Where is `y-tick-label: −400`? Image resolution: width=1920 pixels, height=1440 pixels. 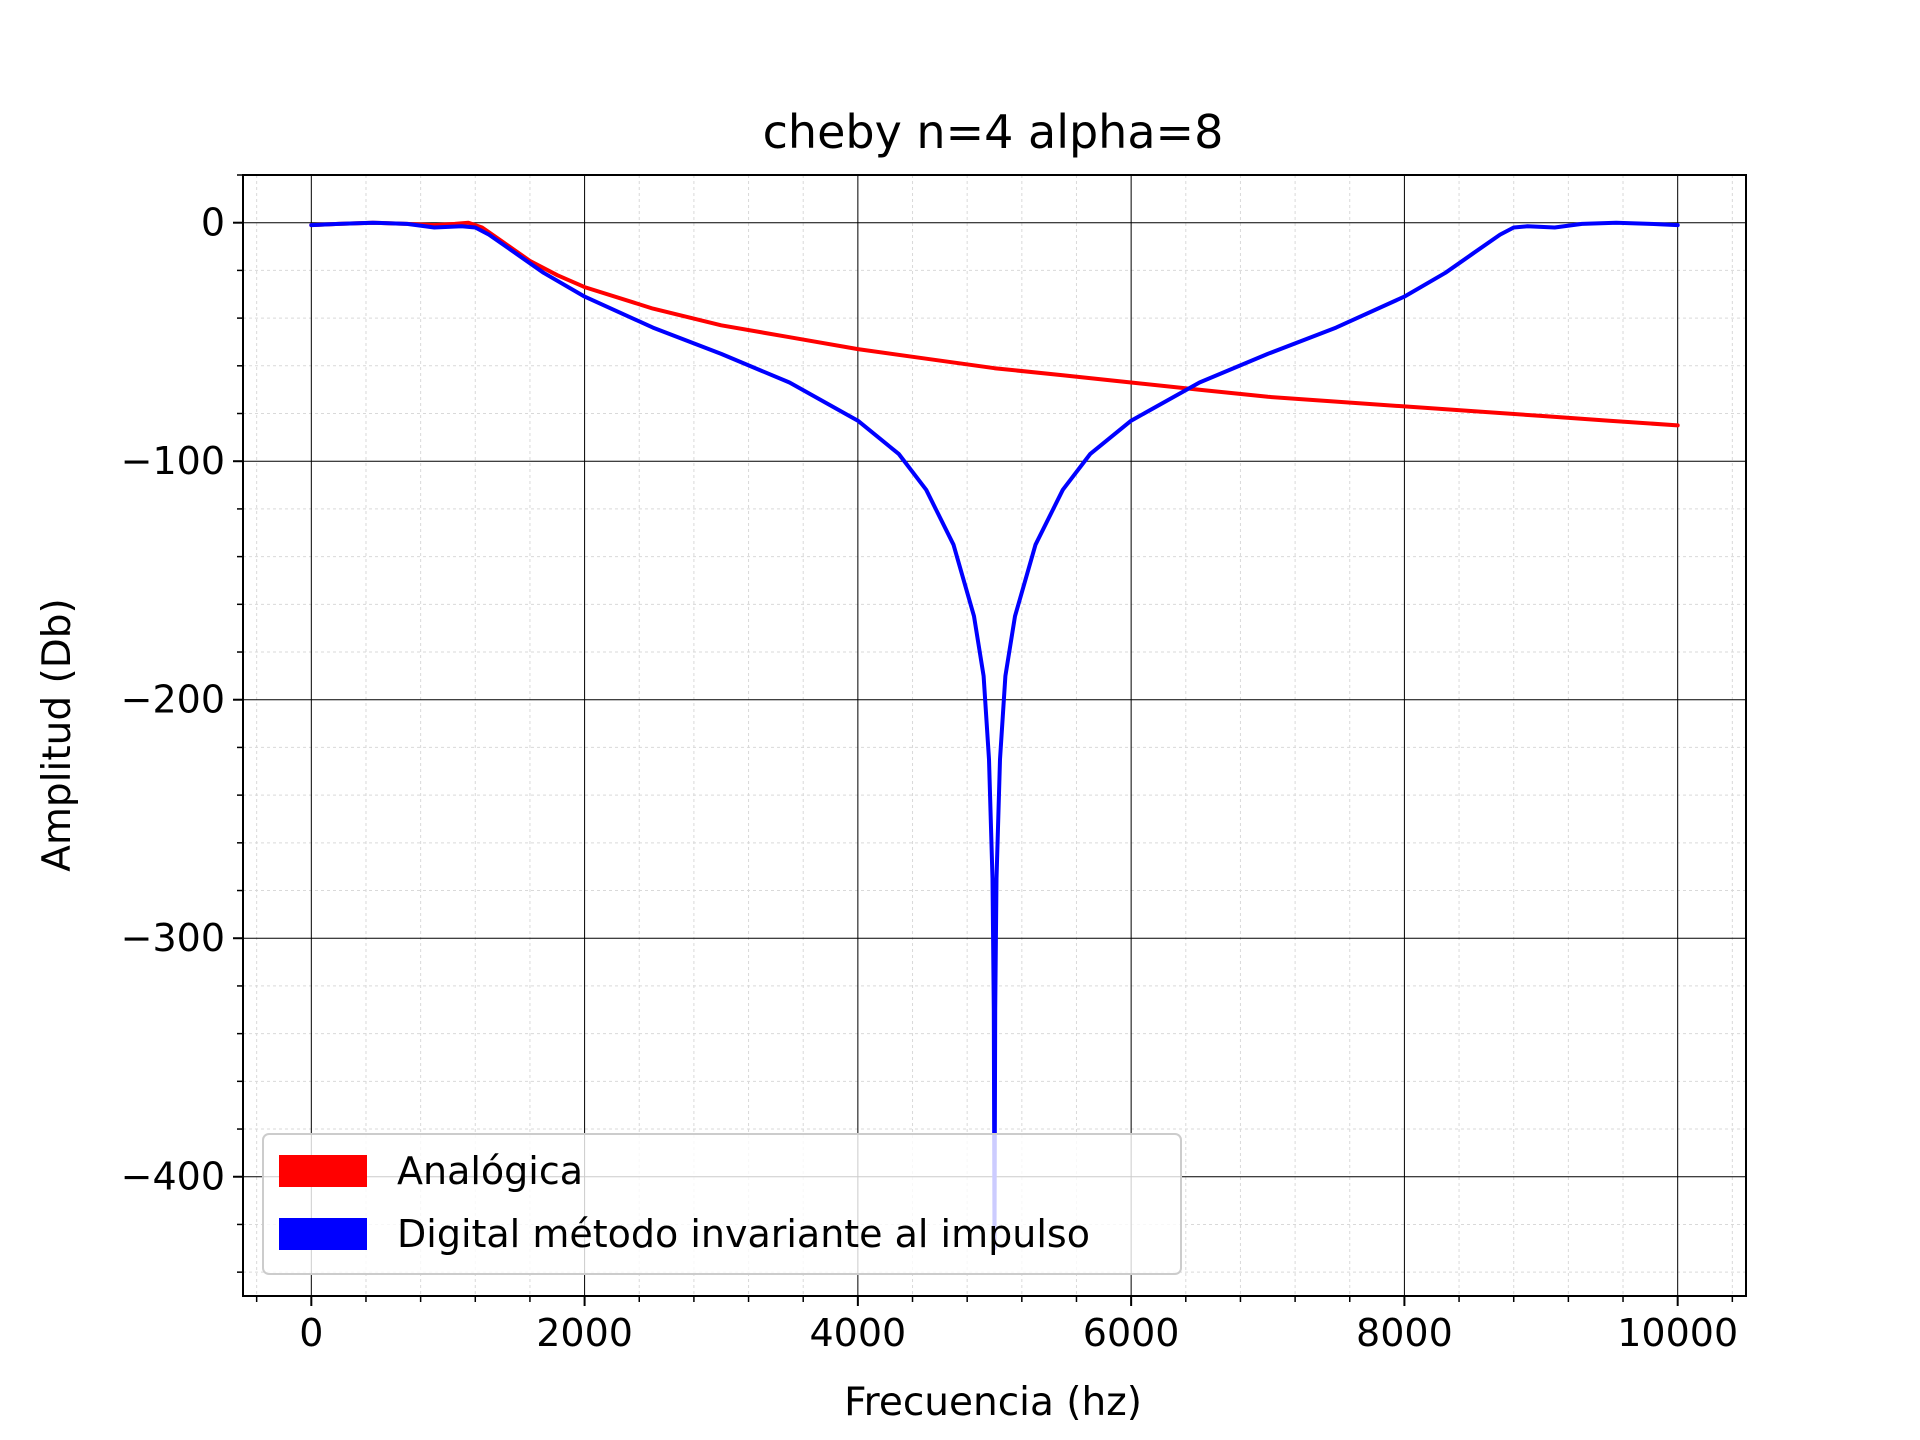 y-tick-label: −400 is located at coordinates (173, 1177).